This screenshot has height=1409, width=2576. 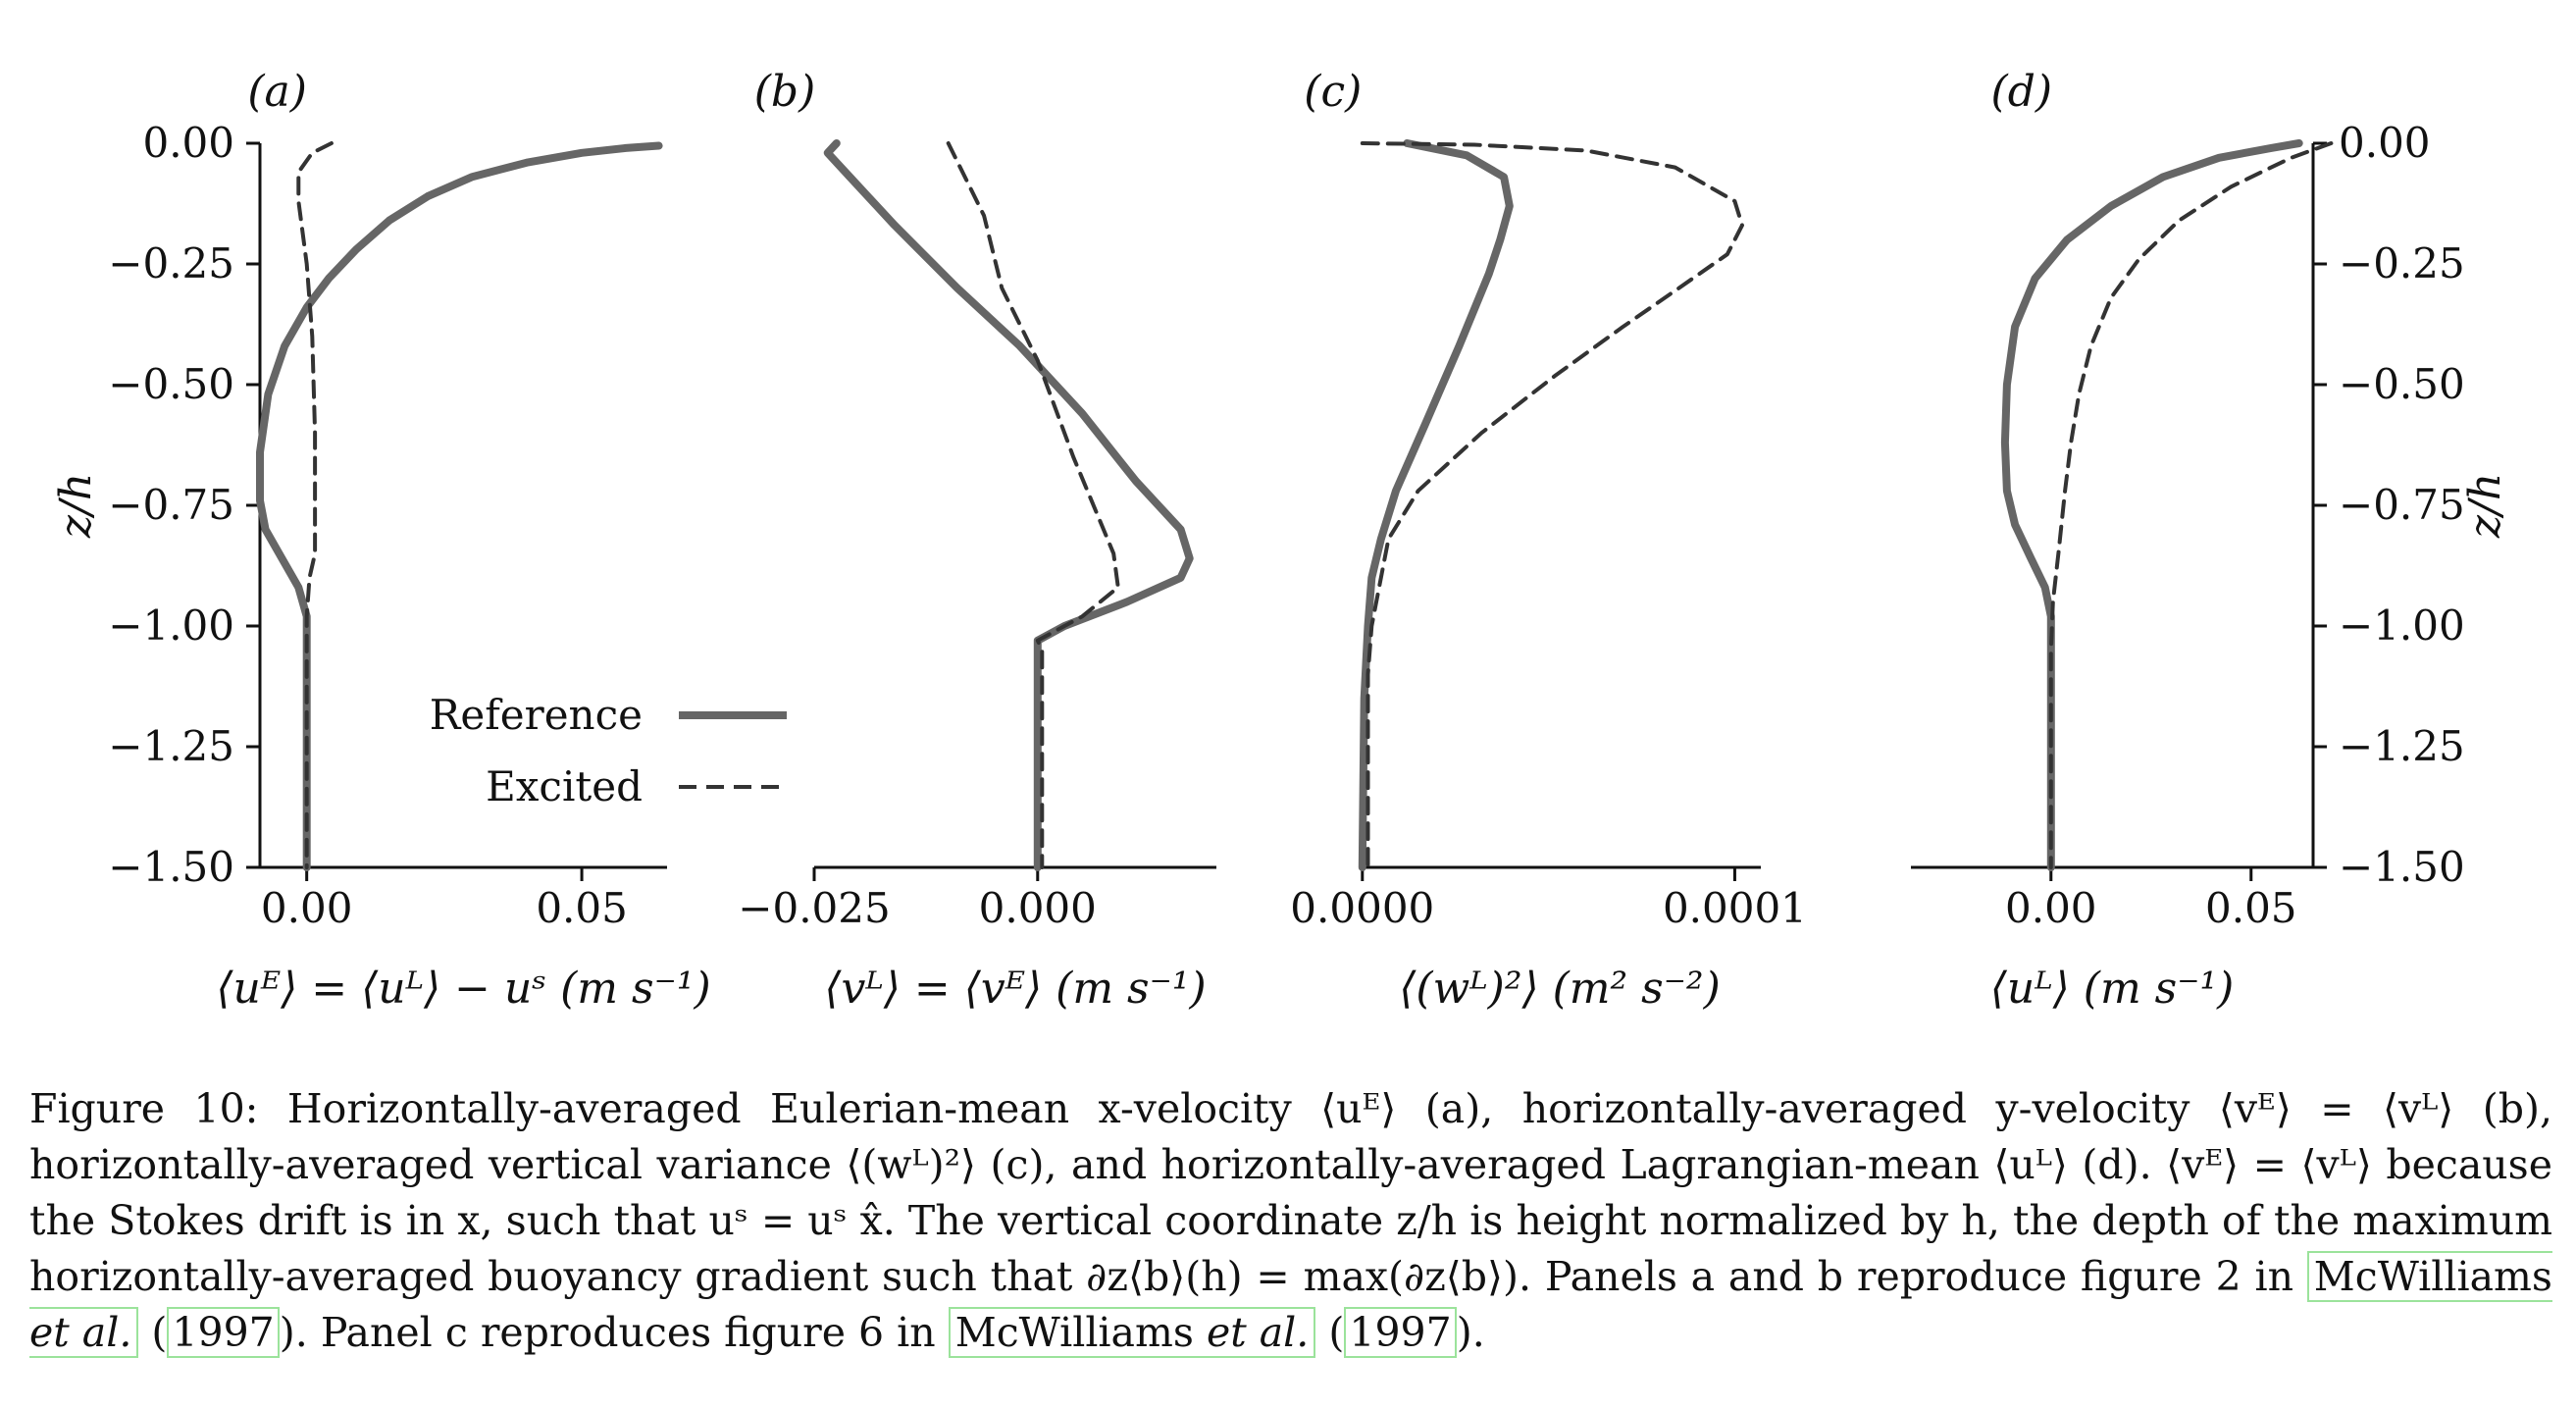 What do you see at coordinates (277, 92) in the screenshot?
I see `panel-label: (a)` at bounding box center [277, 92].